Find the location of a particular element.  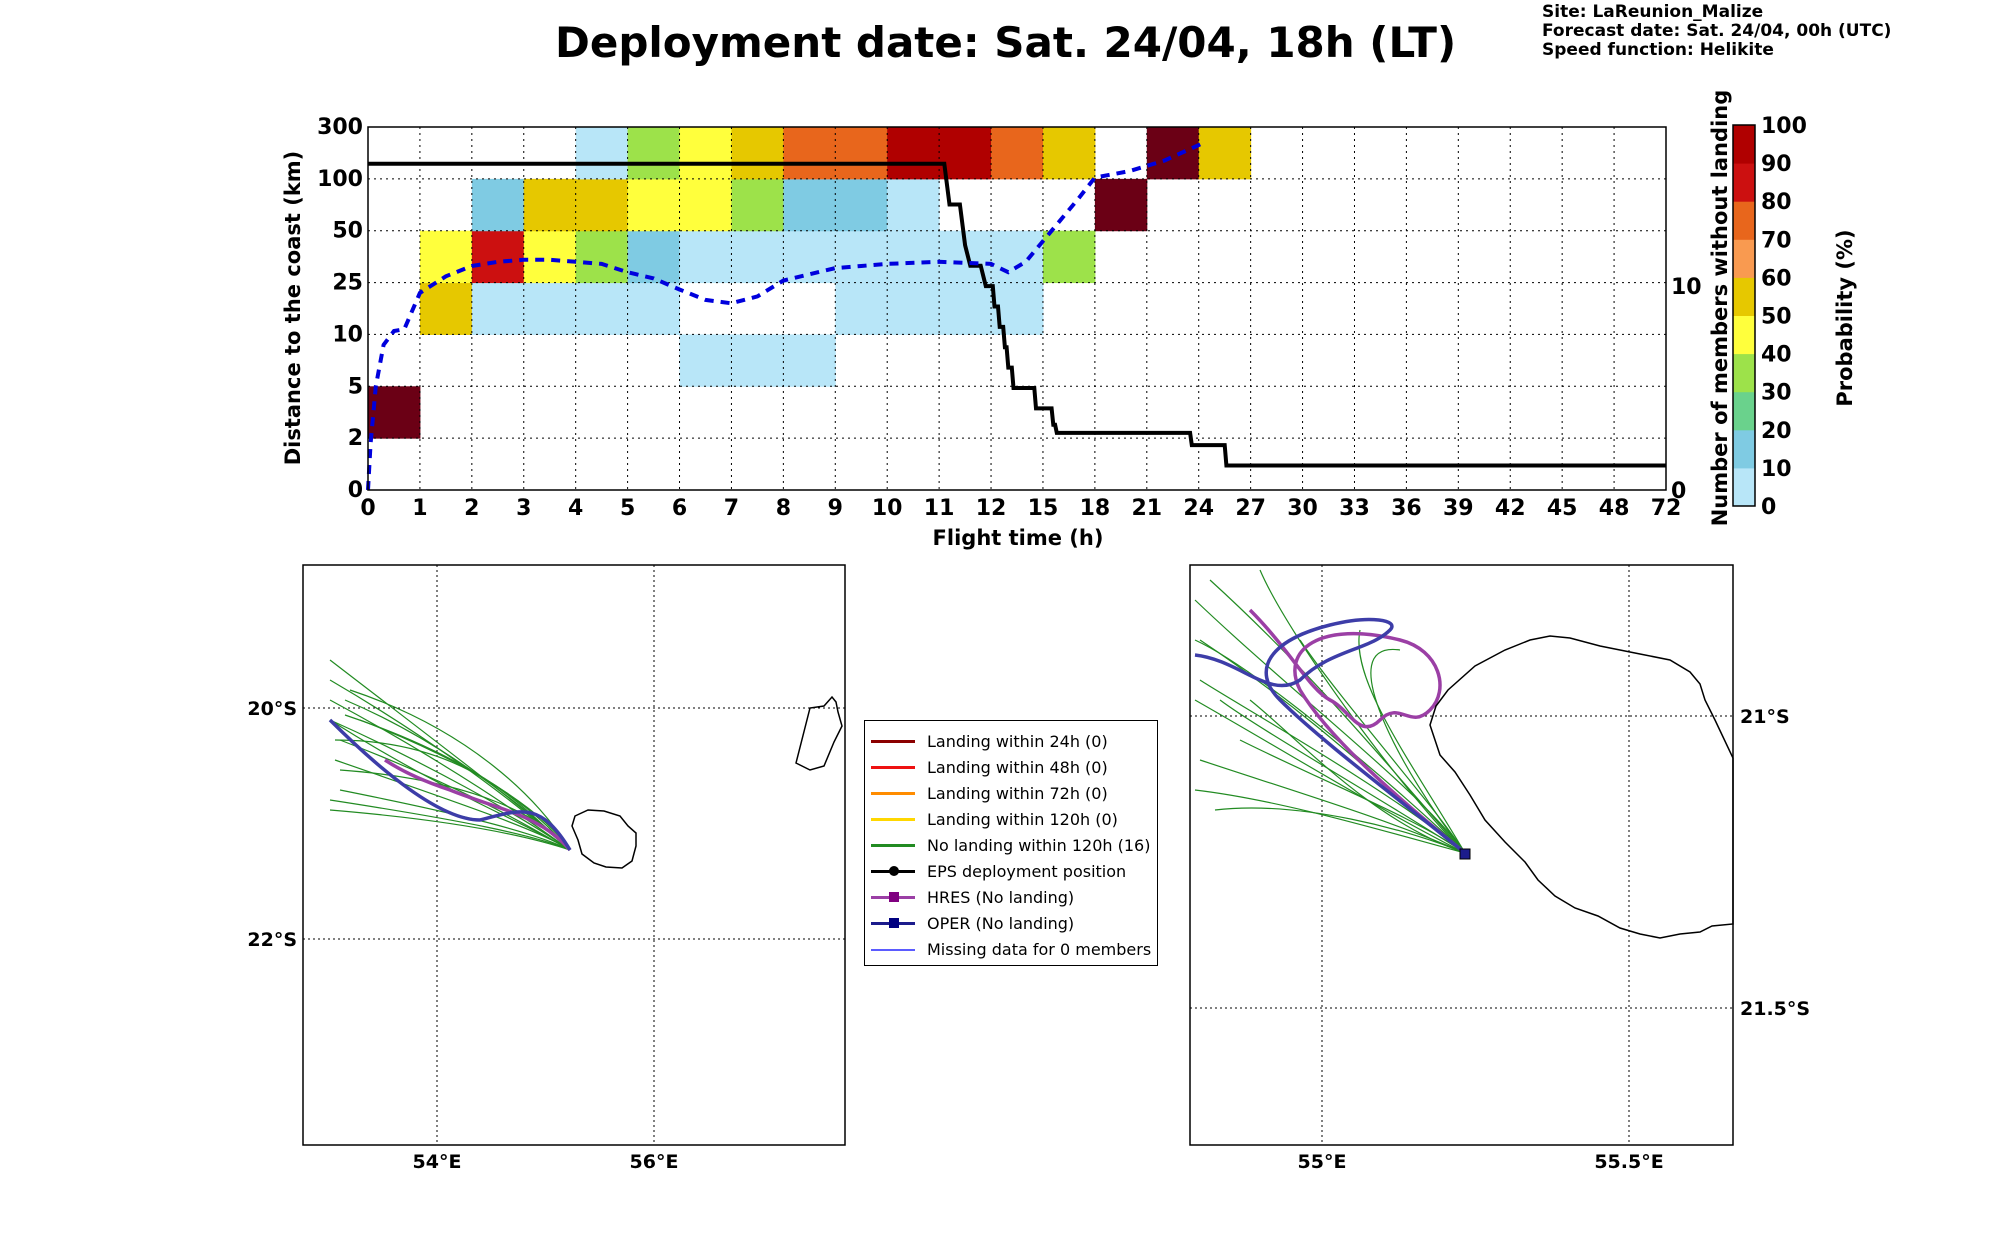

colorbar-tick-label: 0 is located at coordinates (1768, 507).